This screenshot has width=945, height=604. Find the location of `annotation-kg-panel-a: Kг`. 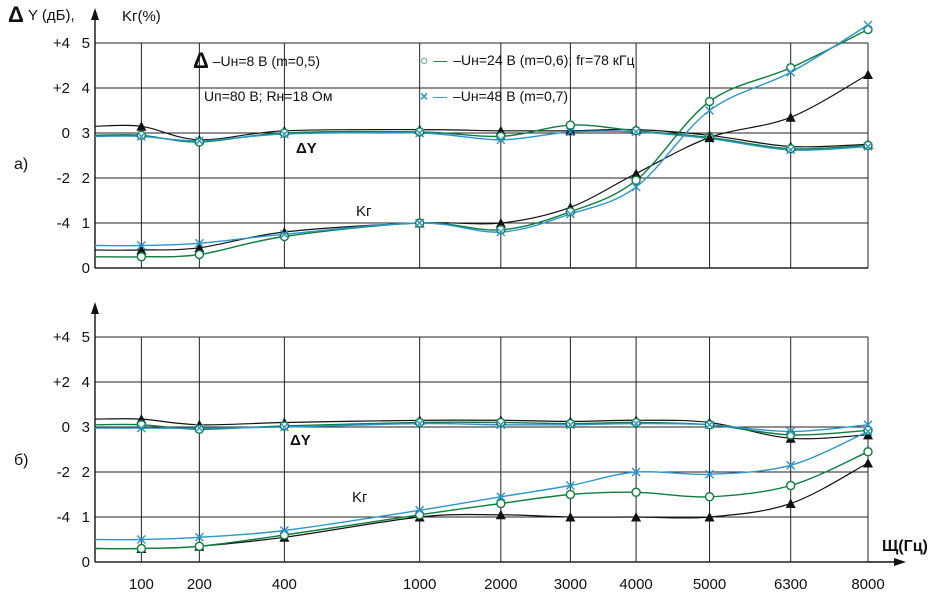

annotation-kg-panel-a: Kг is located at coordinates (364, 211).